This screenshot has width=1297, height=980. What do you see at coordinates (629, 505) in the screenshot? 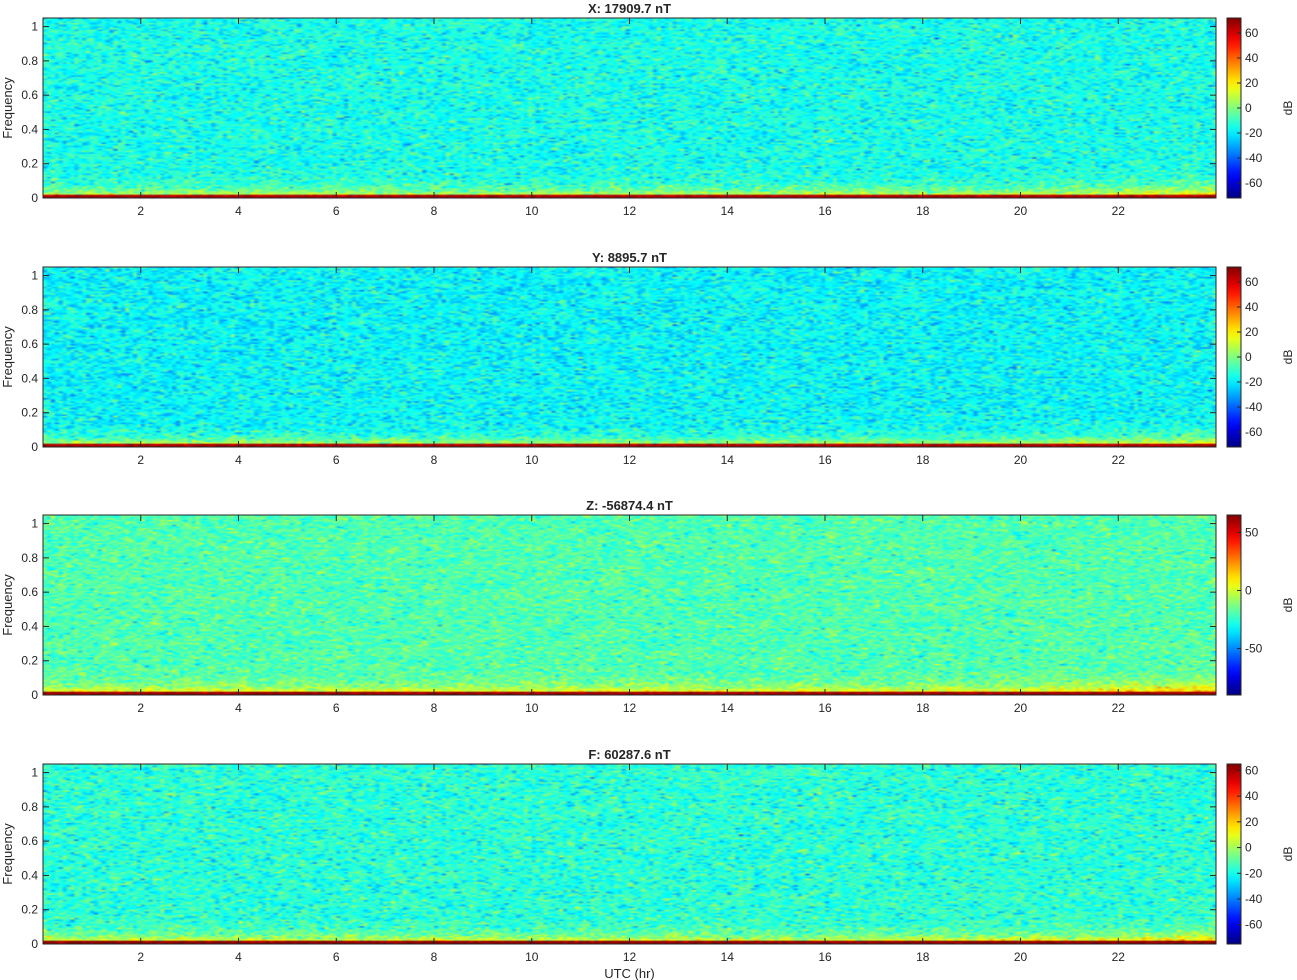
I see `panel-title: Z: -56874.4 nT` at bounding box center [629, 505].